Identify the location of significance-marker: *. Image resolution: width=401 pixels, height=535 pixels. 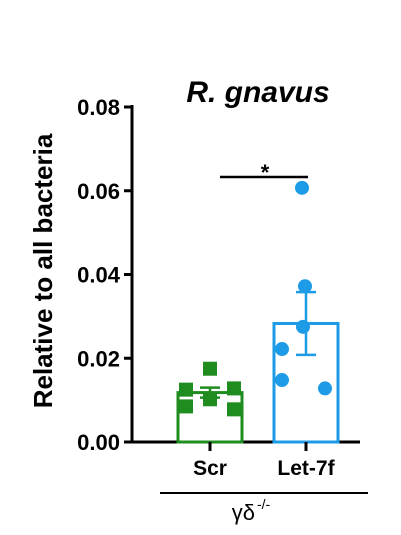
(265, 172).